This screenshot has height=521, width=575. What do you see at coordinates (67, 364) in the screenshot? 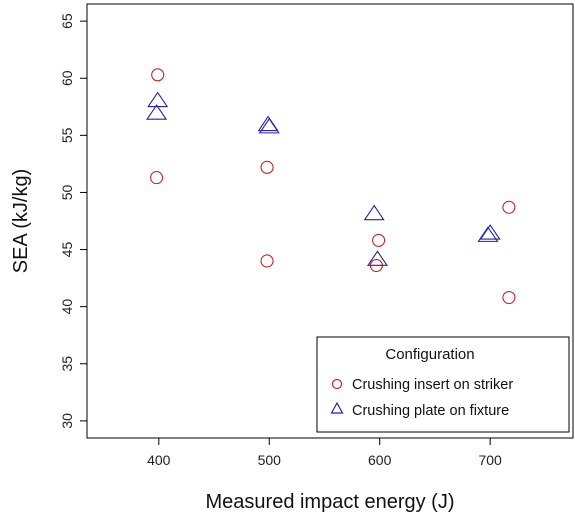
I see `y-tick-label: 35` at bounding box center [67, 364].